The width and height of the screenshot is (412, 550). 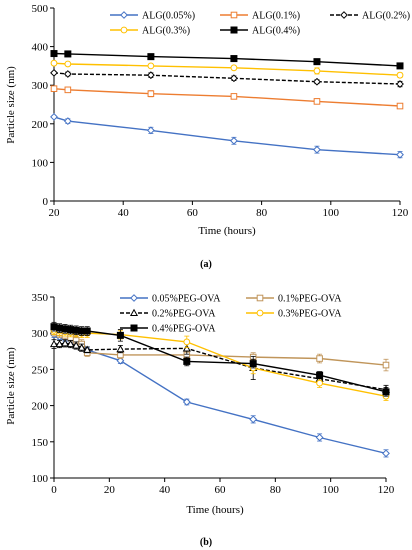 What do you see at coordinates (124, 213) in the screenshot?
I see `panel-a-x-tick-label: 40` at bounding box center [124, 213].